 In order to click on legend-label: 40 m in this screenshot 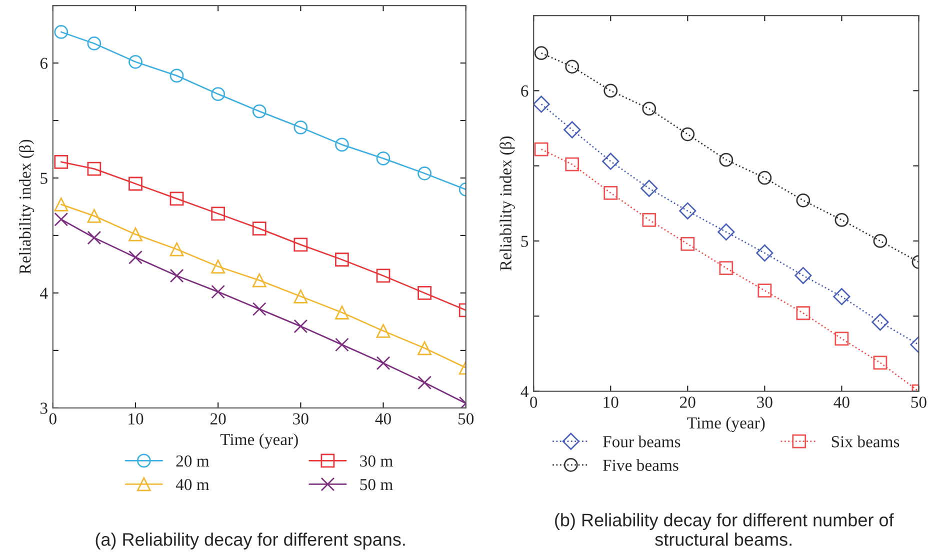, I will do `click(193, 484)`.